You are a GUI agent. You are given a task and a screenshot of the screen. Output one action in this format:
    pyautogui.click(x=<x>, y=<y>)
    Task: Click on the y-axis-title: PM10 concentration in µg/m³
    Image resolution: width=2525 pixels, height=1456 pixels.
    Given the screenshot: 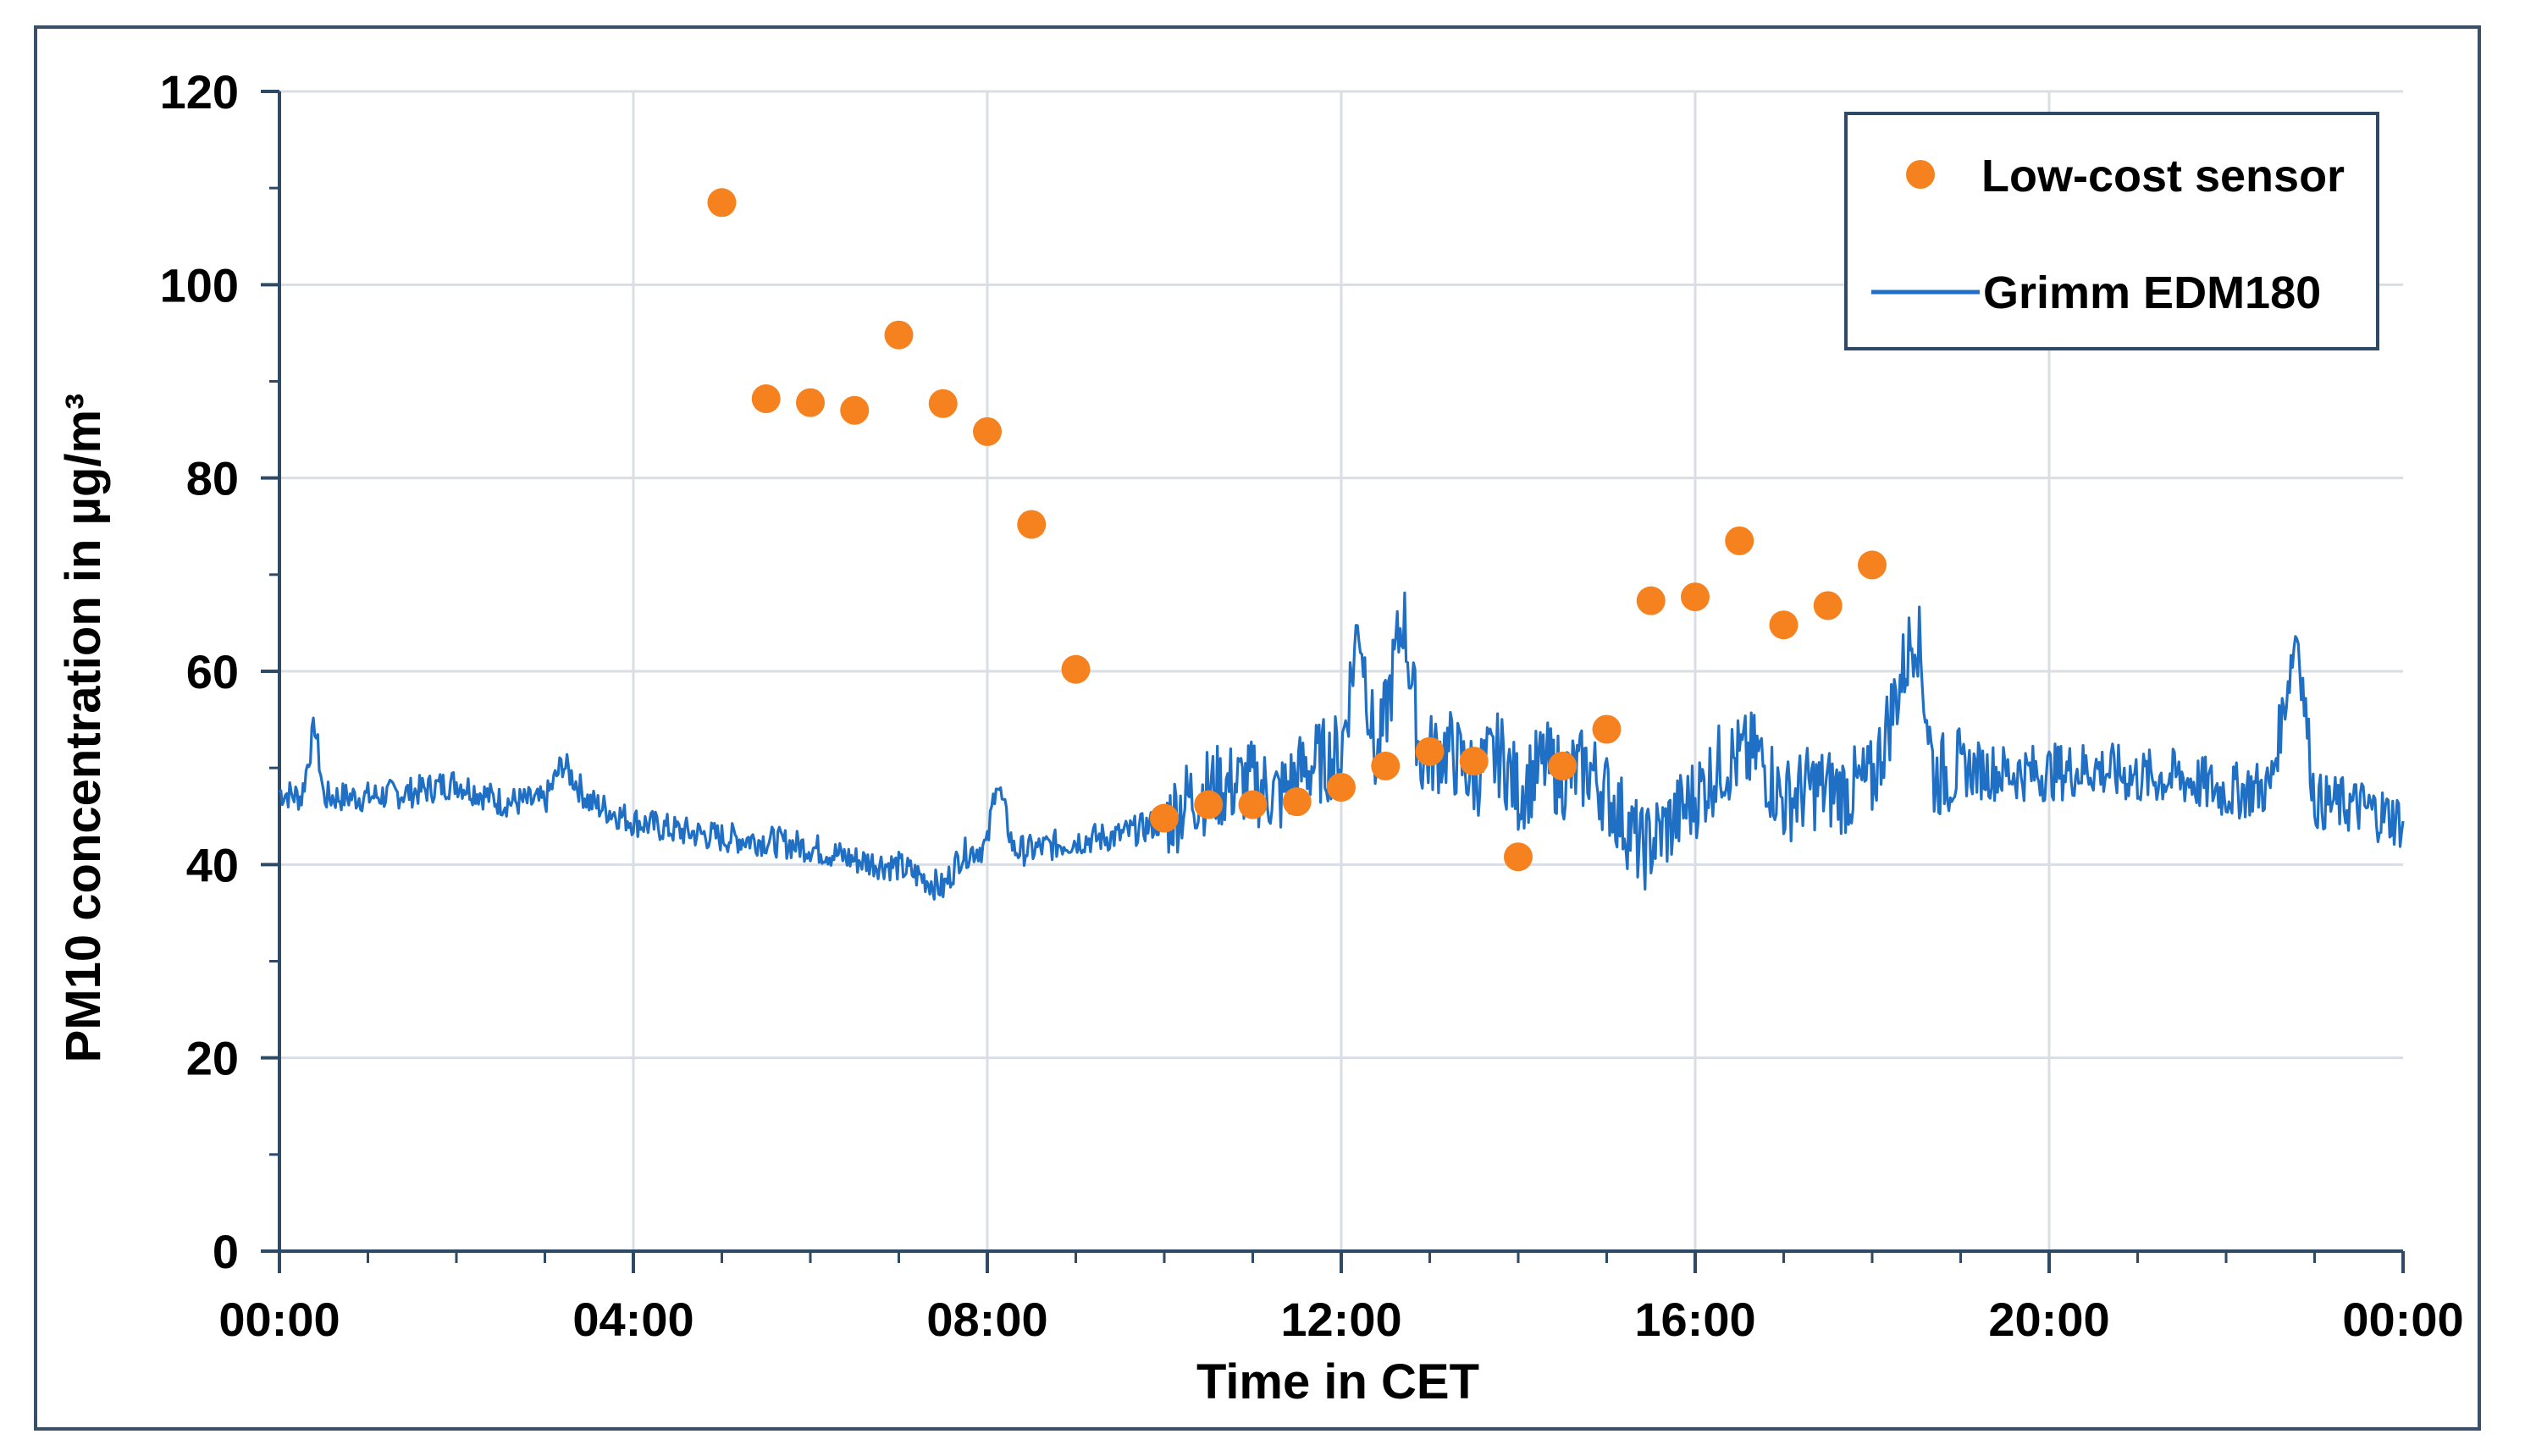 What is the action you would take?
    pyautogui.click(x=83, y=728)
    